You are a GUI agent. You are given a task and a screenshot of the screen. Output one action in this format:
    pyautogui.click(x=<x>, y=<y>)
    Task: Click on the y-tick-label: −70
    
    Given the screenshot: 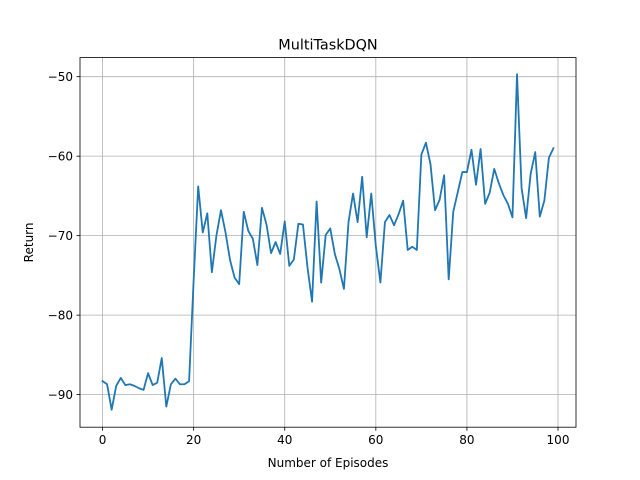 What is the action you would take?
    pyautogui.click(x=60, y=236)
    